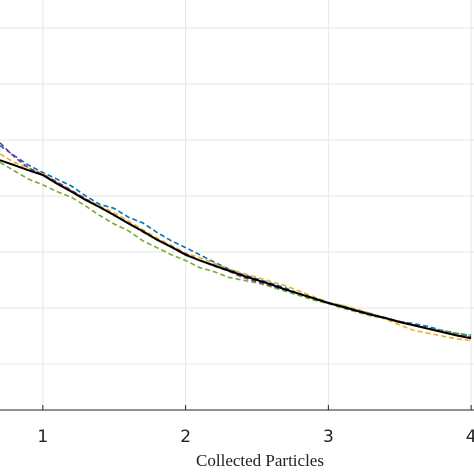 This screenshot has height=474, width=474. I want to click on x-axis-label: Collected Particles, so click(260, 460).